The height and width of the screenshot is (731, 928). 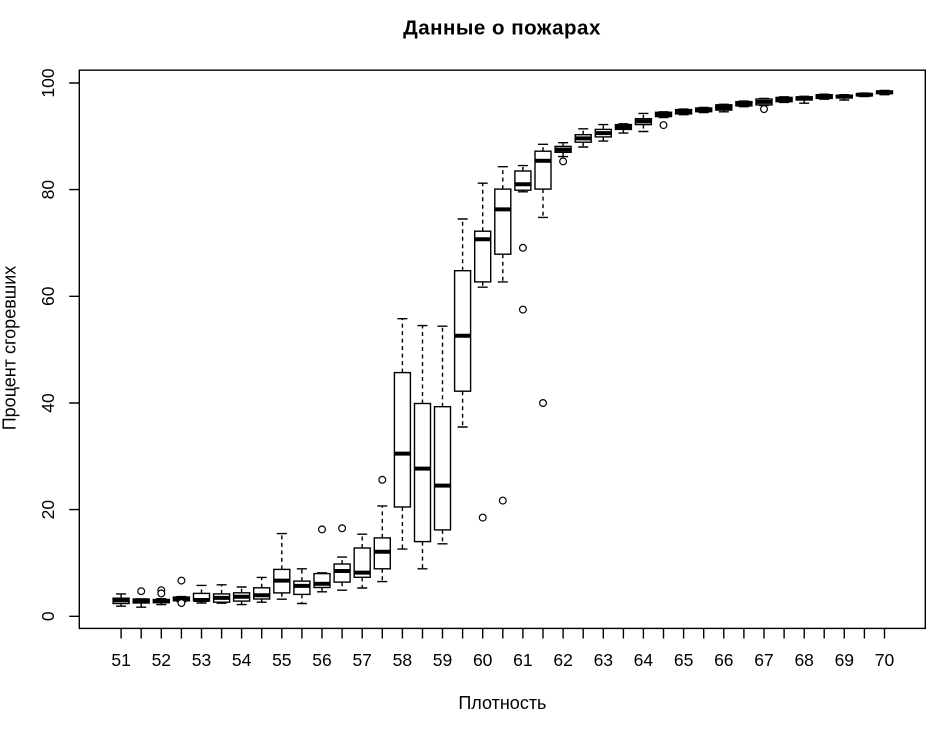 I want to click on svg-text: 66, so click(x=723, y=660).